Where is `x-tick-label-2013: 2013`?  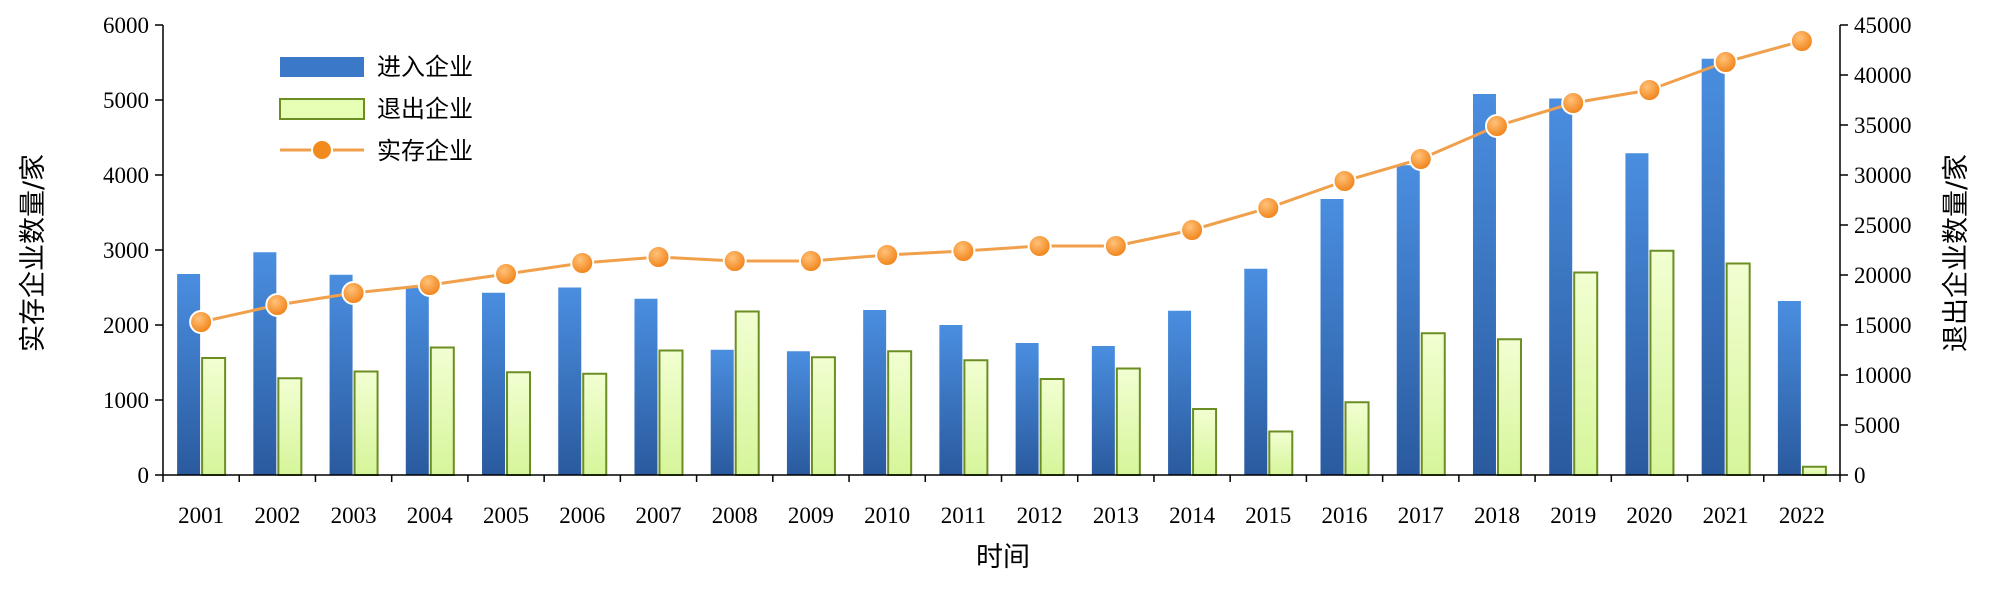
x-tick-label-2013: 2013 is located at coordinates (1116, 515).